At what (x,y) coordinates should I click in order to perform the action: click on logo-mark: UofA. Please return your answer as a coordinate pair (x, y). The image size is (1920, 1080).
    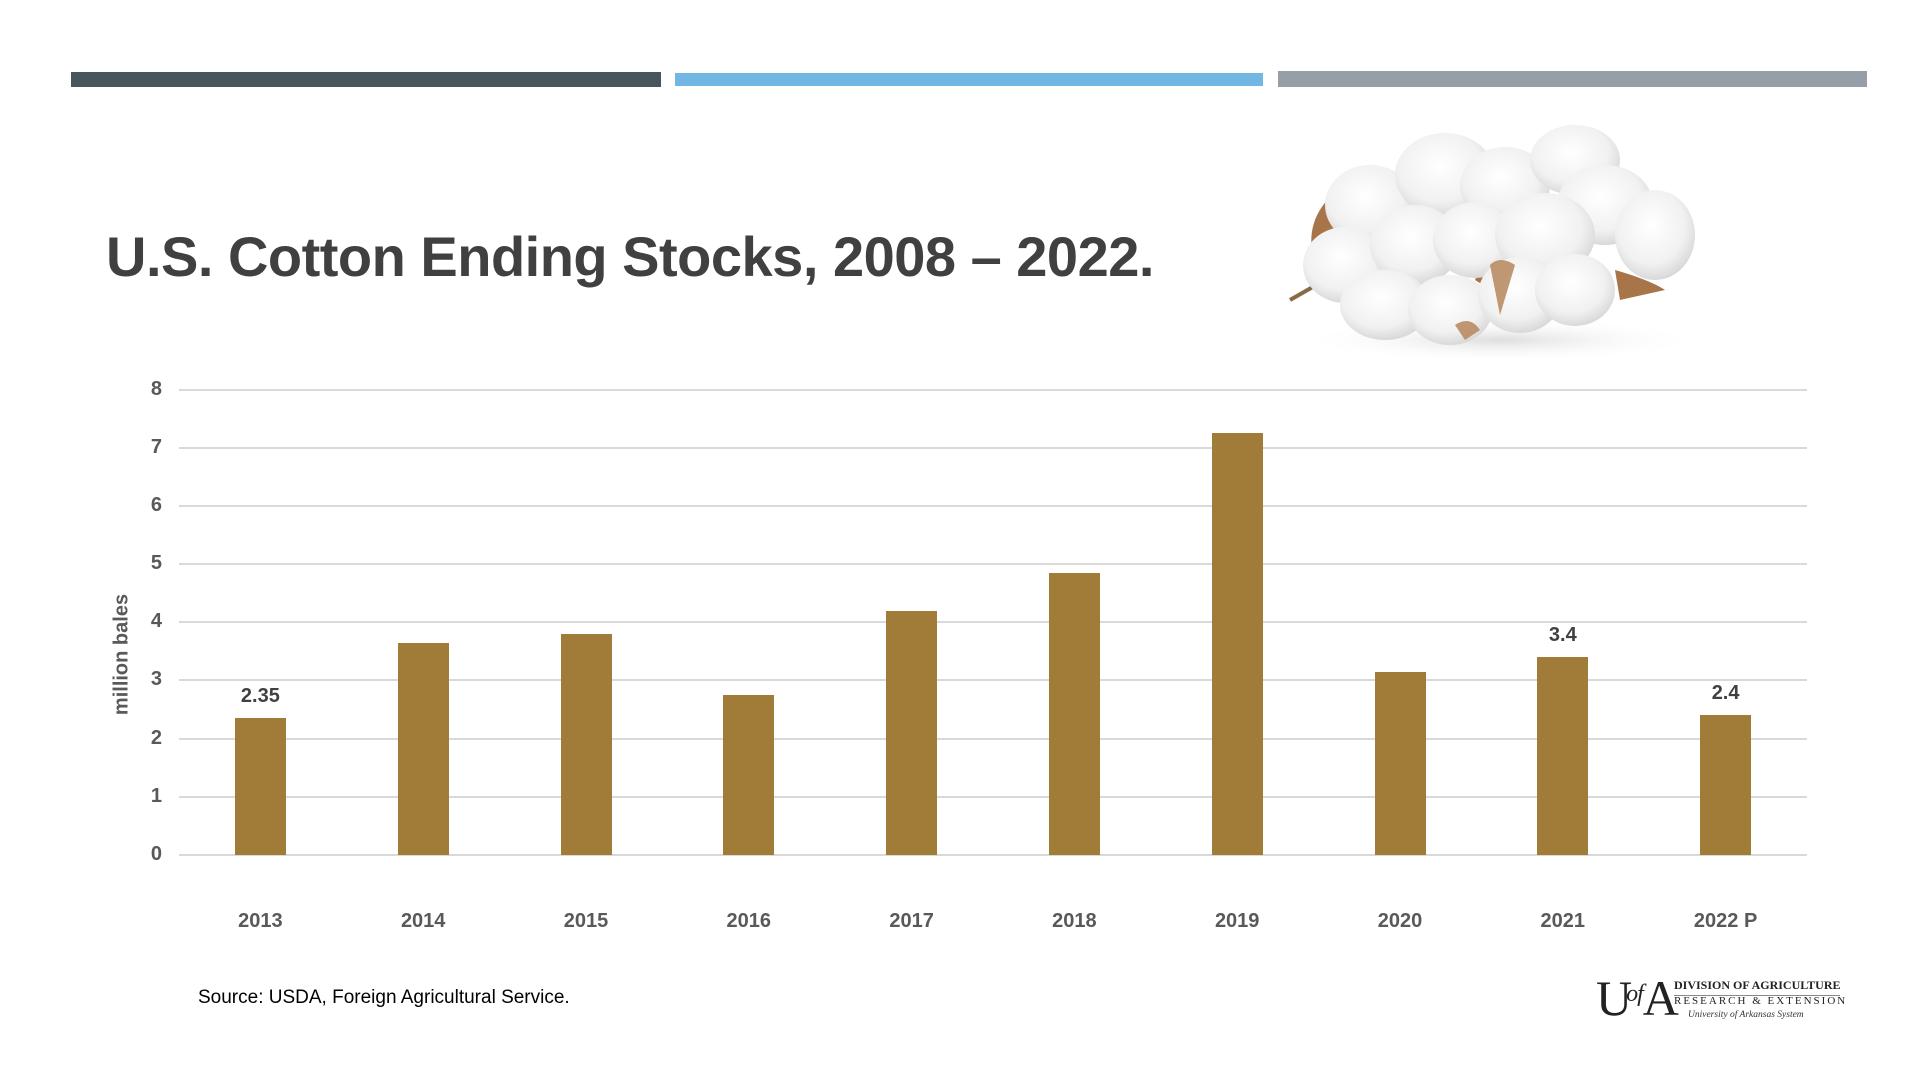
    Looking at the image, I should click on (1637, 998).